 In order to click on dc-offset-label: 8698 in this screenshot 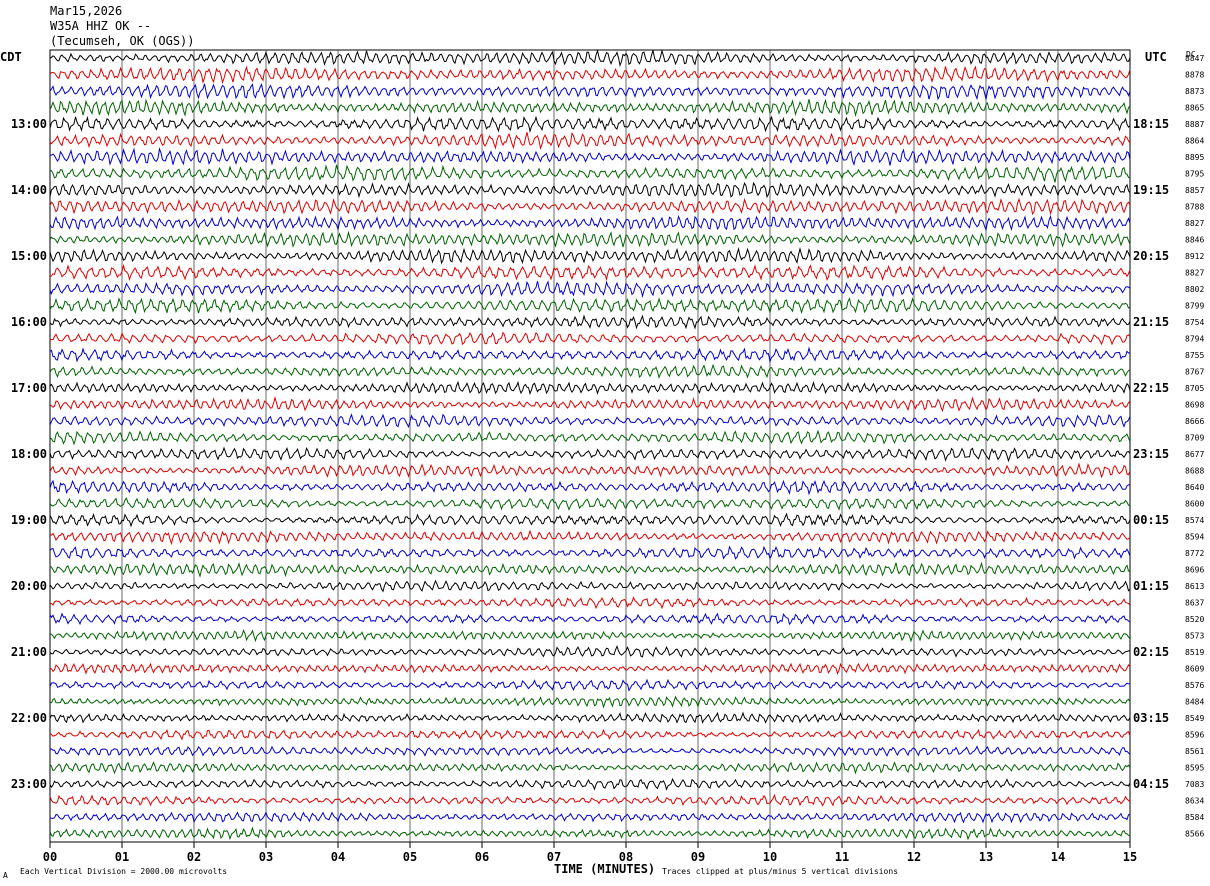, I will do `click(1194, 405)`.